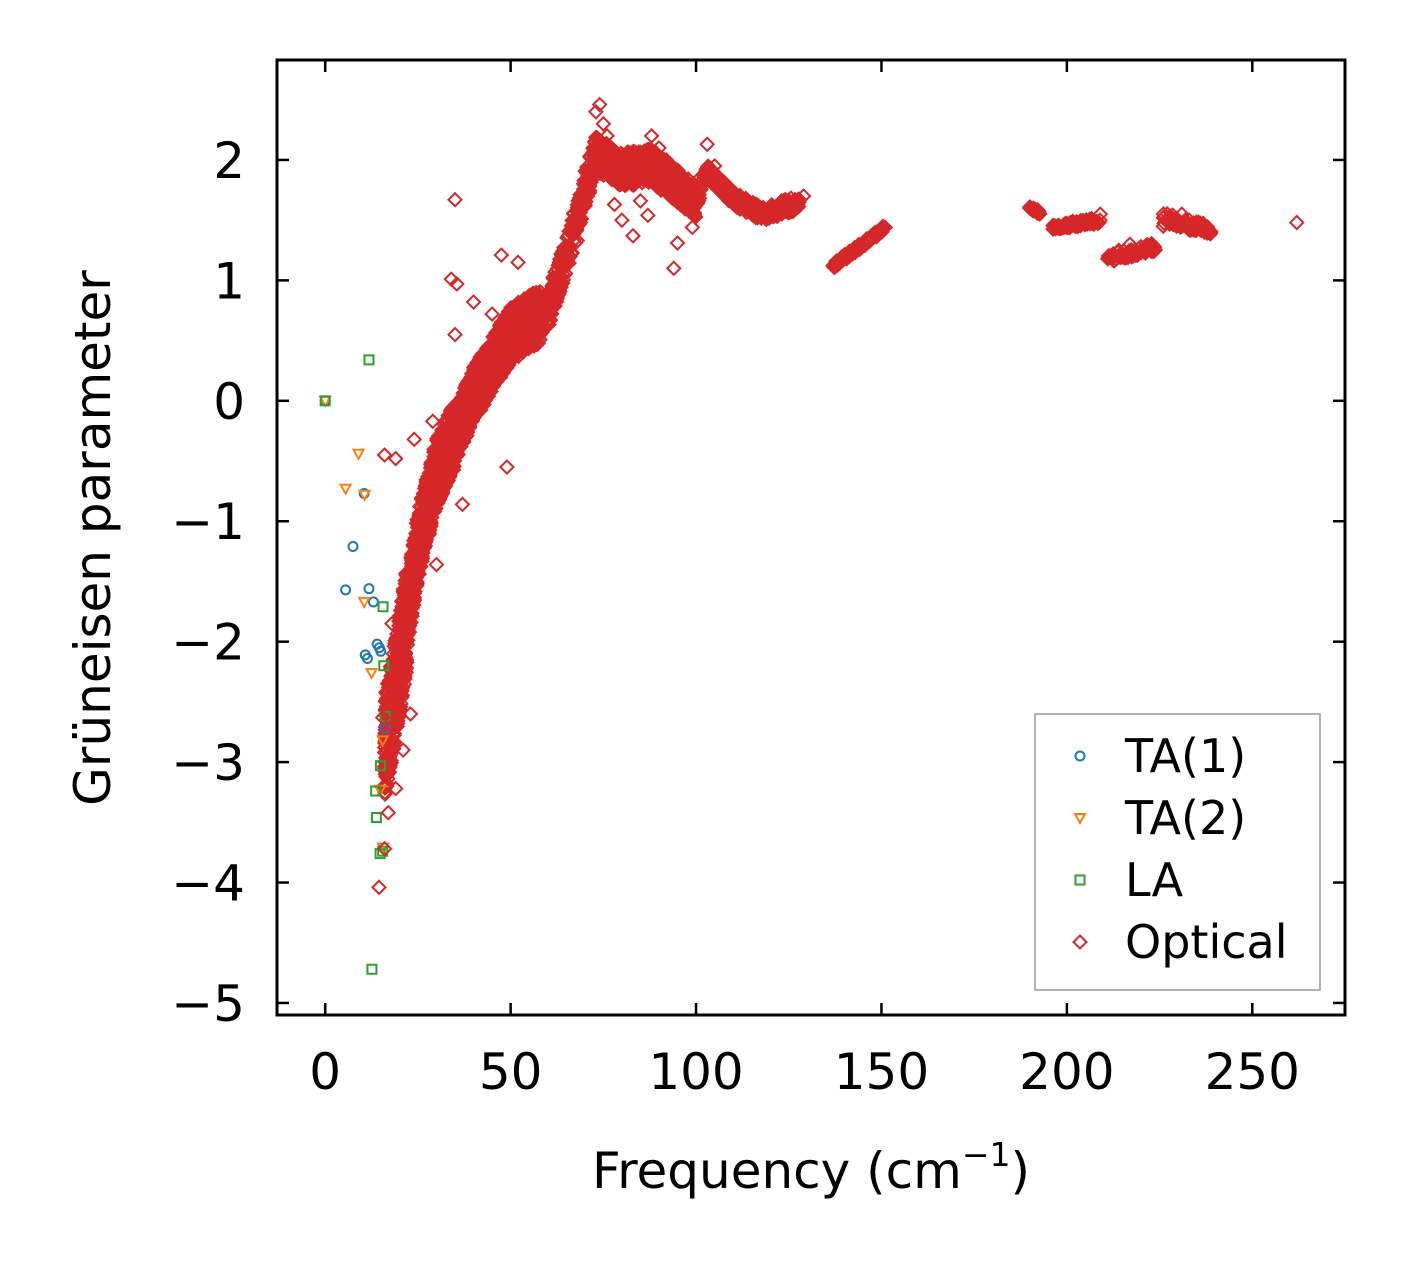 The image size is (1406, 1264). What do you see at coordinates (881, 1072) in the screenshot?
I see `x-tick-label: 150` at bounding box center [881, 1072].